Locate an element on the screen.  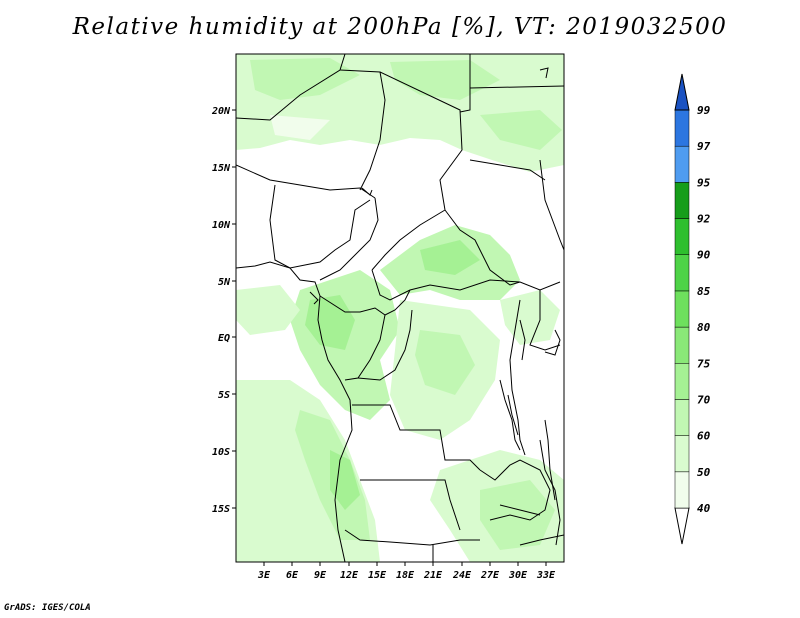
latitude-axis: 20N 15N 10N 5N EQ 5S 10S 15S is located at coordinates (223, 310).